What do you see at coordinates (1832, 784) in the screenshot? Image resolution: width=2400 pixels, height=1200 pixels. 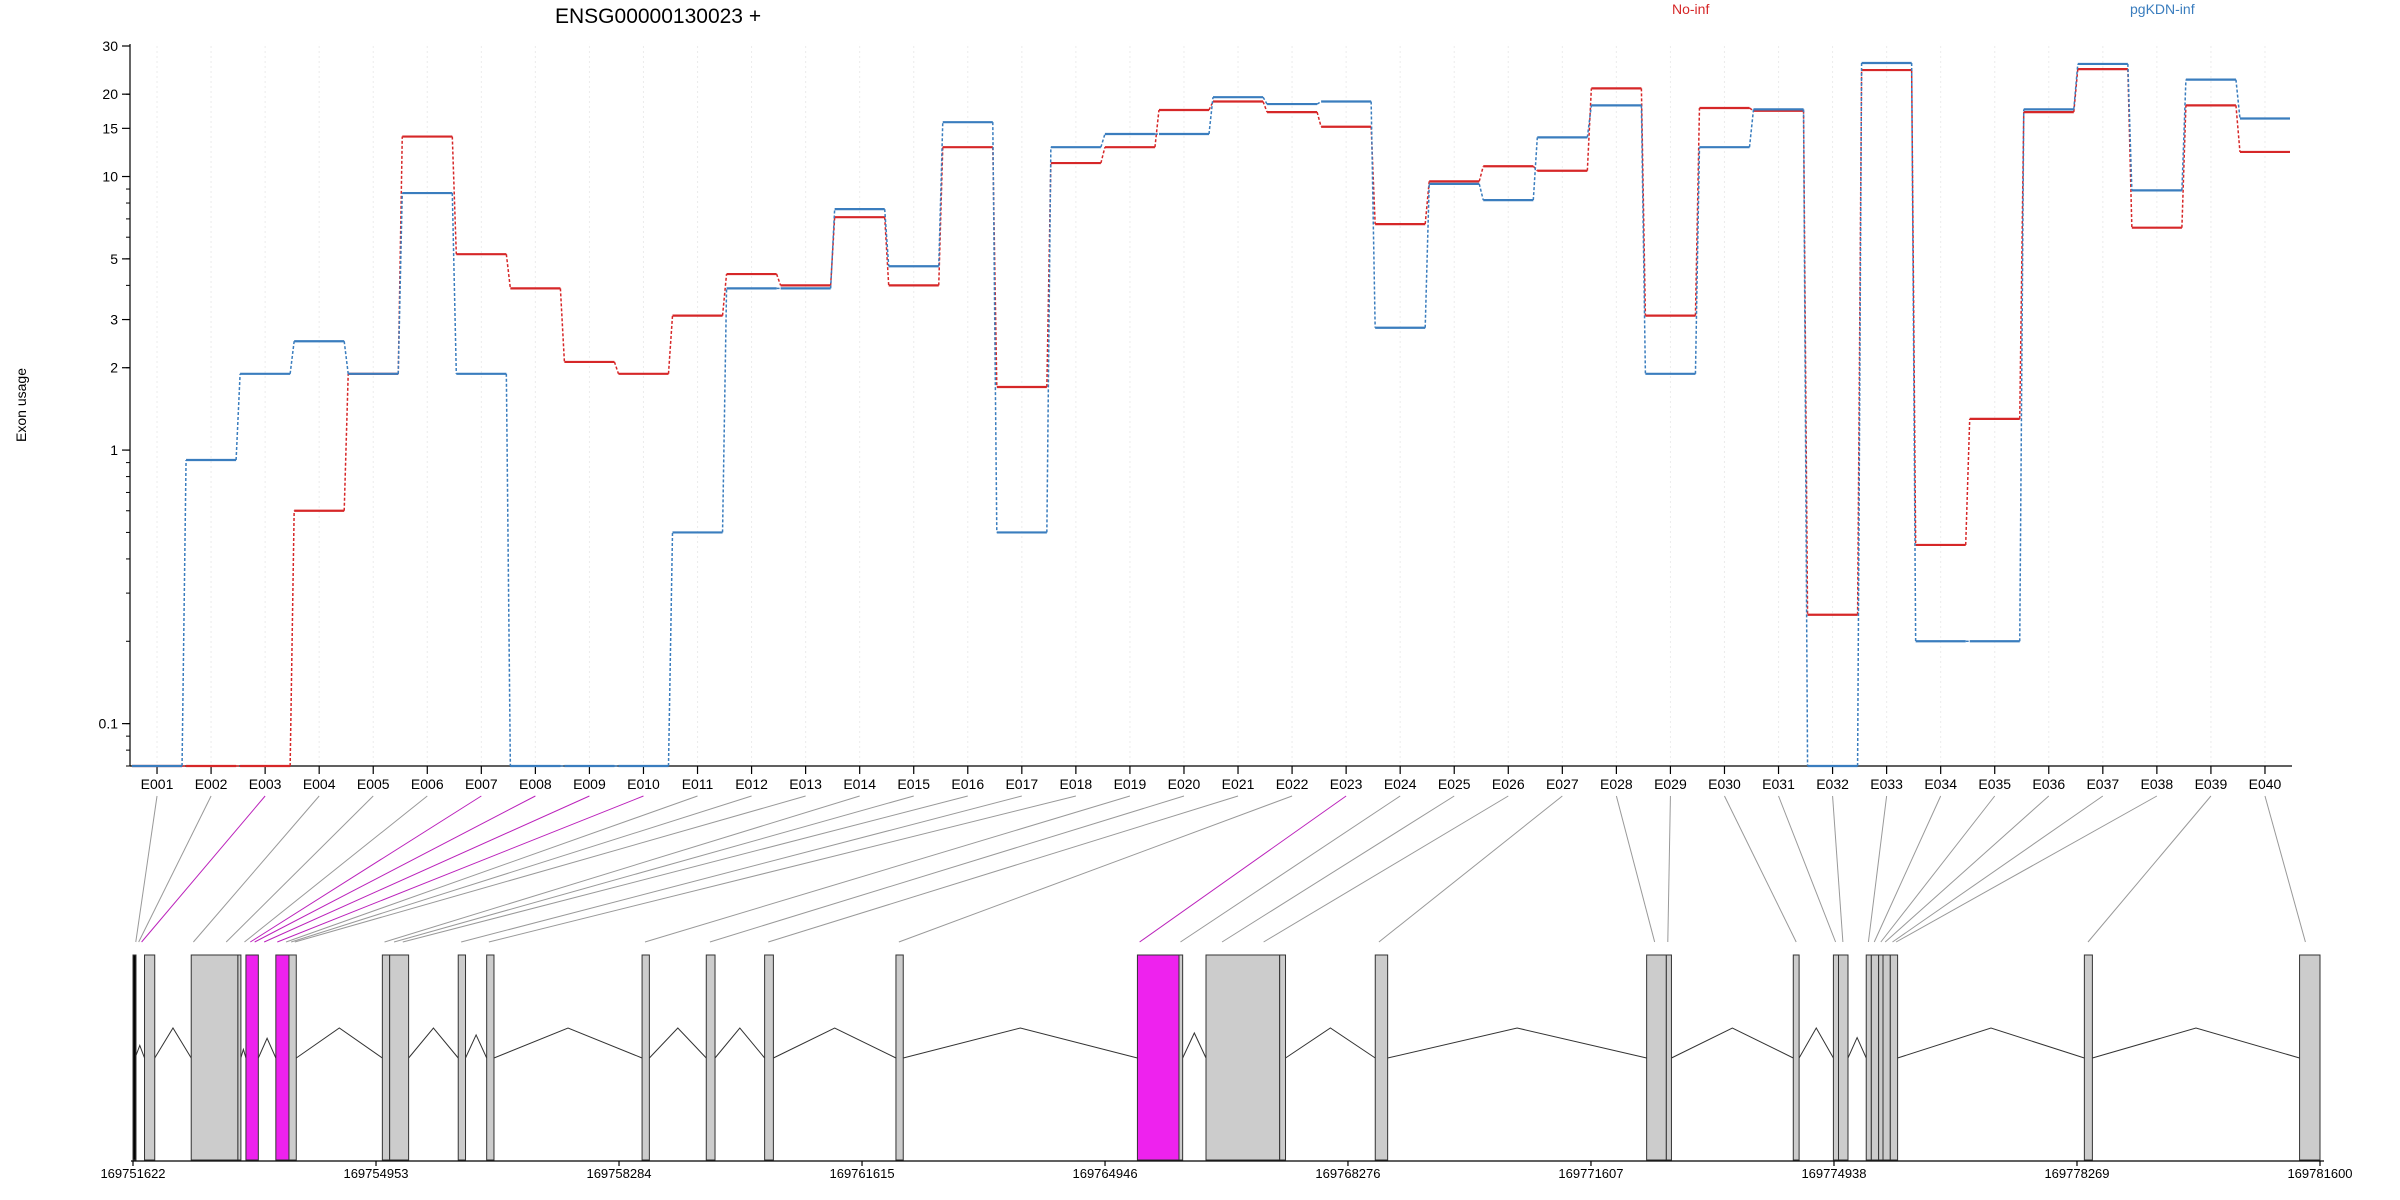 I see `x-tick-label: E032` at bounding box center [1832, 784].